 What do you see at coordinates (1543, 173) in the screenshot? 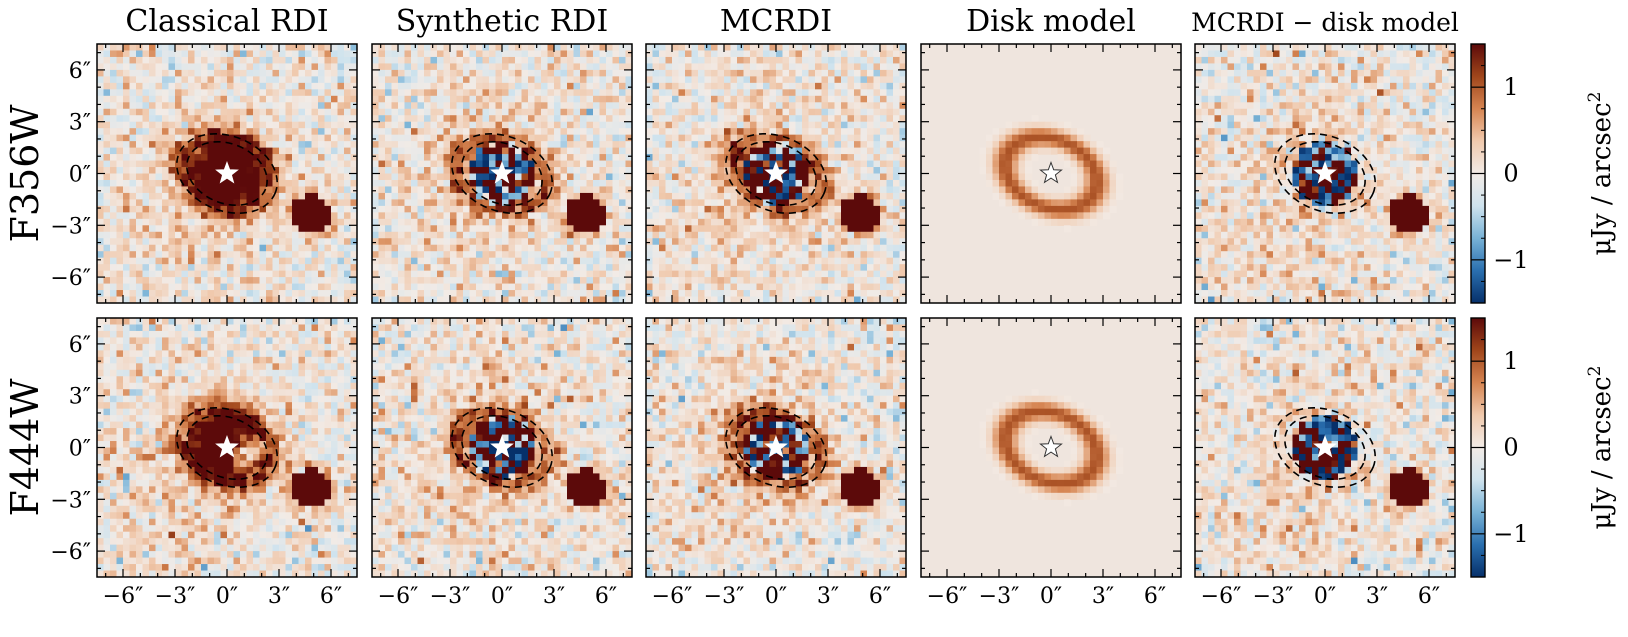
I see `colorbar-f356w: 1 0 −1 μJy / arcsec2` at bounding box center [1543, 173].